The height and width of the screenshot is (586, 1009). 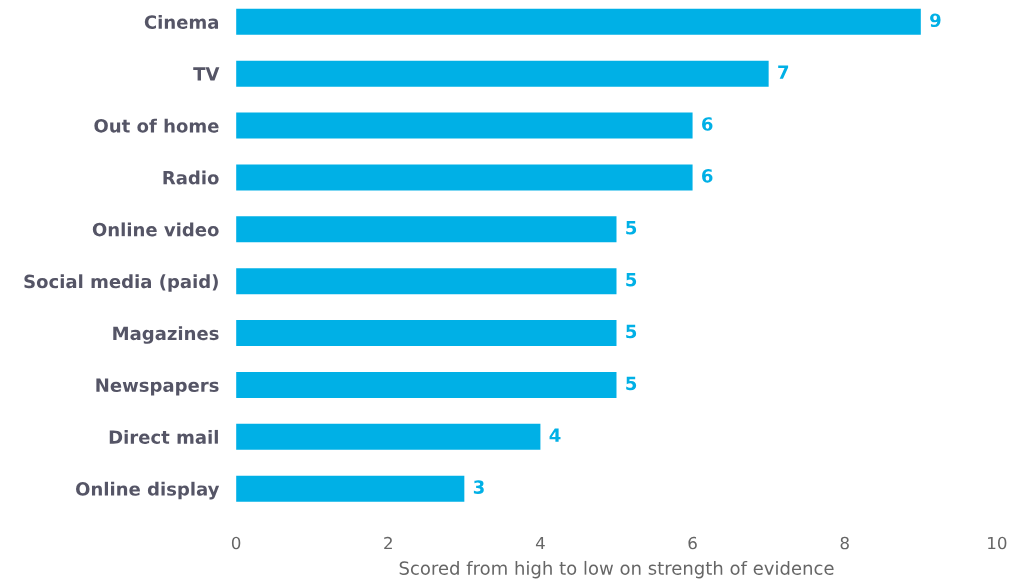 I want to click on y-tick-label: Out of home, so click(x=156, y=125).